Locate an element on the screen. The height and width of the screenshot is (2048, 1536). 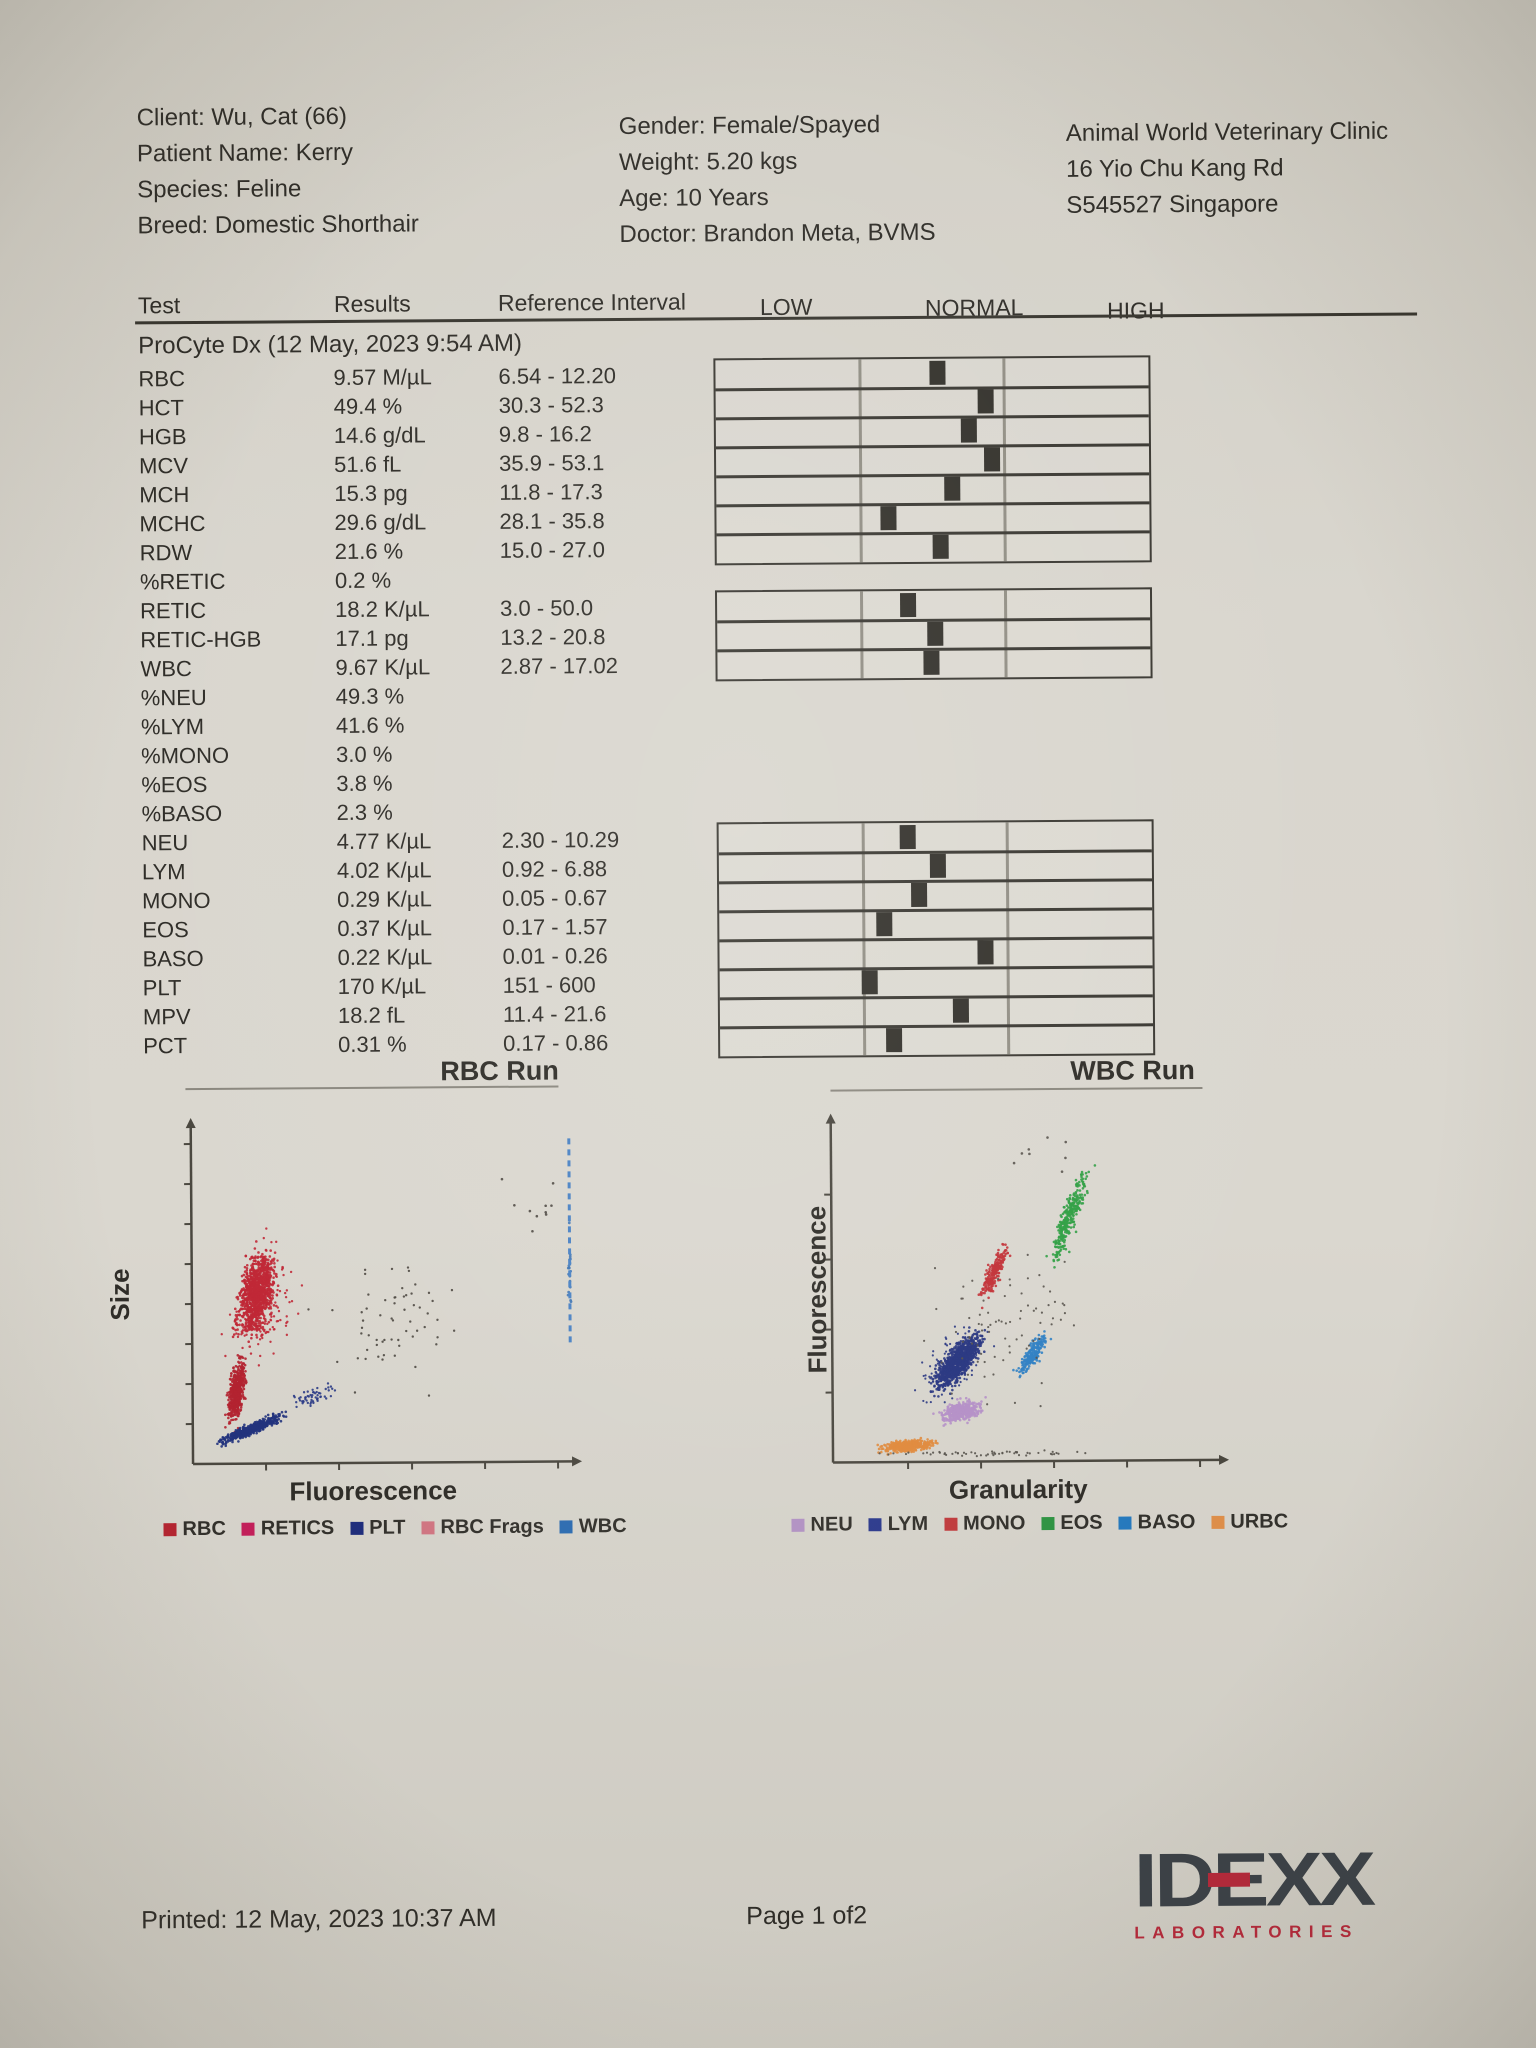
result-value: 9.57 M/µL is located at coordinates (382, 377).